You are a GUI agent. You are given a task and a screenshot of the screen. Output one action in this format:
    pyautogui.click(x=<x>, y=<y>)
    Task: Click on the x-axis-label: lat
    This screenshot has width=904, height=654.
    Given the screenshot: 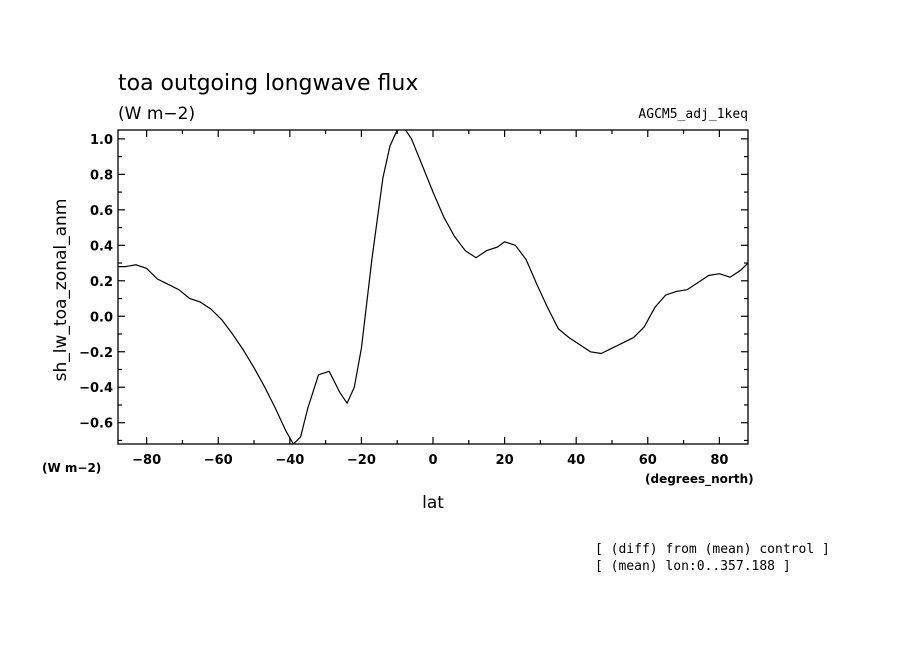 What is the action you would take?
    pyautogui.click(x=433, y=503)
    